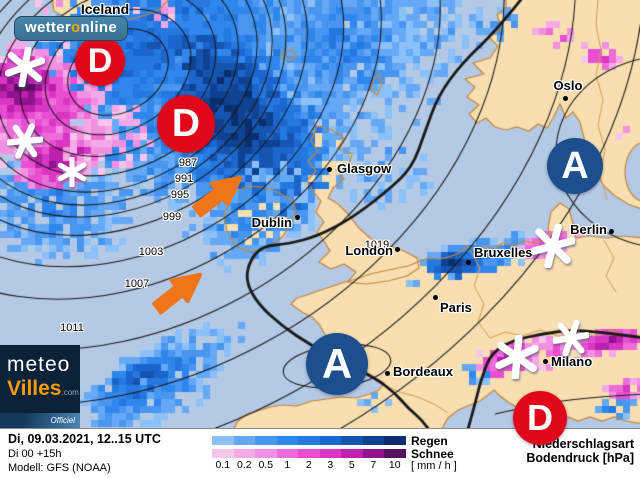  Describe the element at coordinates (429, 441) in the screenshot. I see `legend-rain-label: Regen` at that location.